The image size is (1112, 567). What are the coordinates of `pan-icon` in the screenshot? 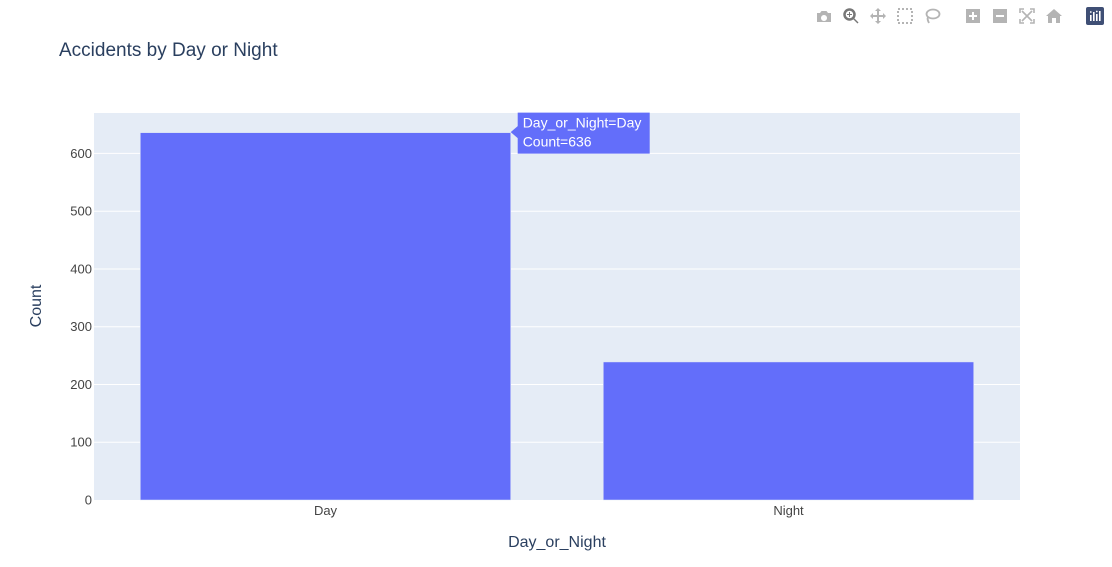 It's located at (878, 16).